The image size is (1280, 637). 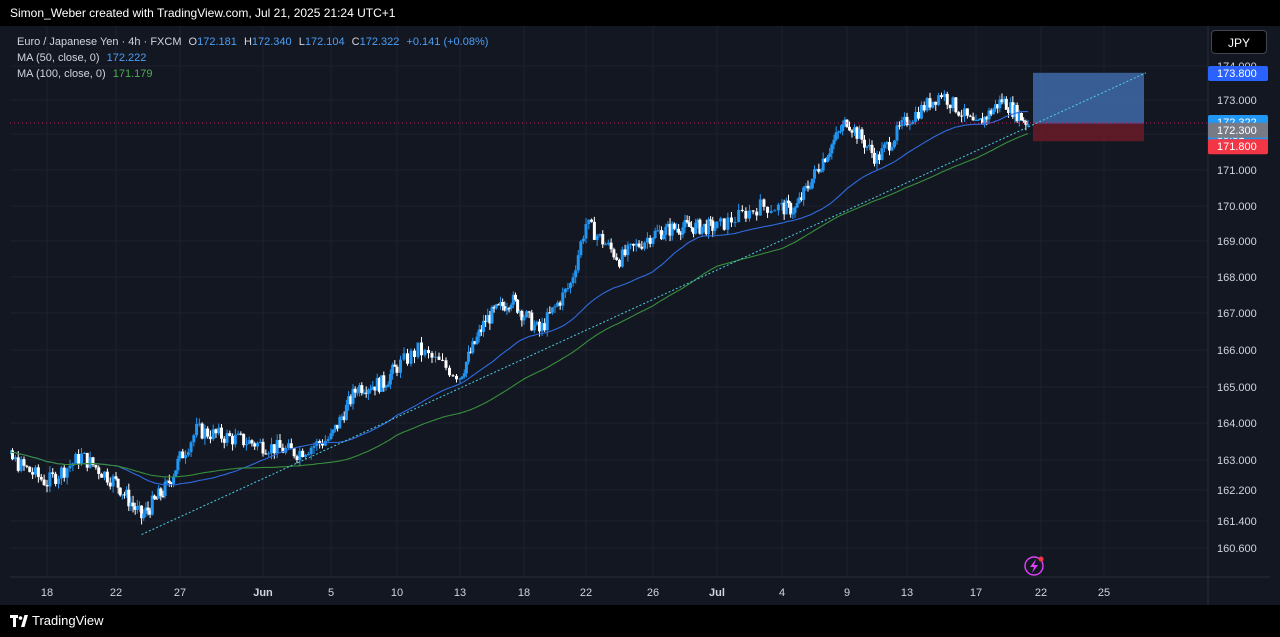 I want to click on price-tick-label: 167.000, so click(x=1237, y=314).